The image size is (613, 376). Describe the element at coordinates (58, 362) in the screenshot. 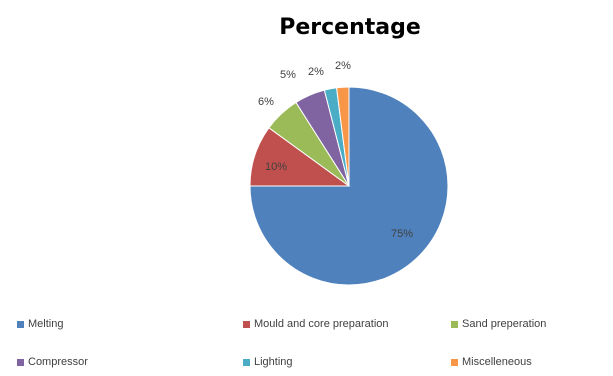

I see `legend-label: Compressor` at that location.